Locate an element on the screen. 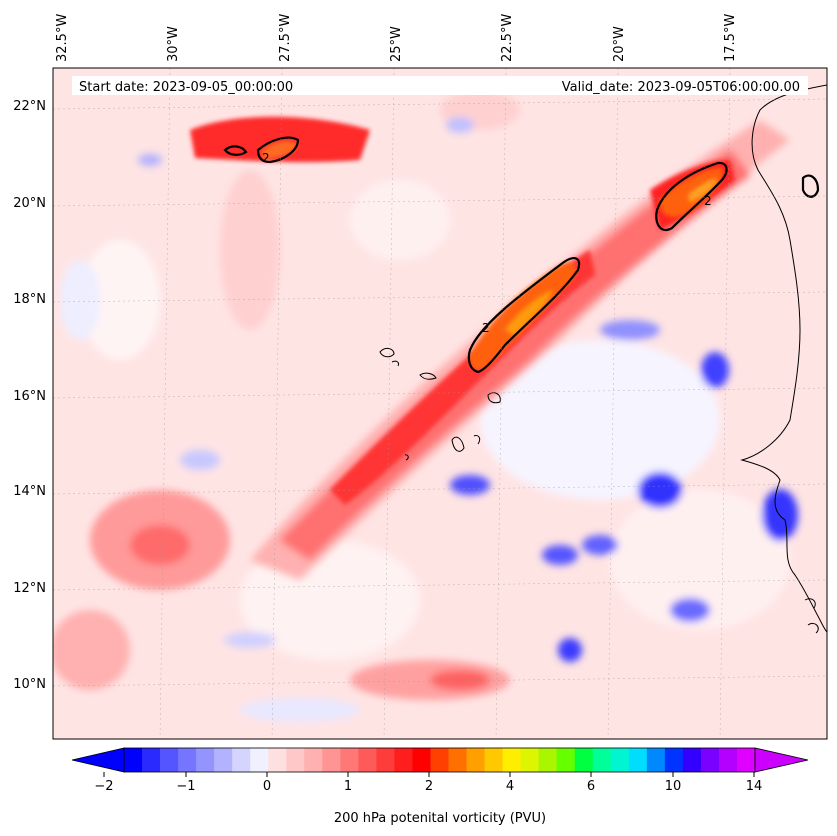 This screenshot has width=837, height=836. start-date-text: Start date: 2023-09-05_00:00:00 is located at coordinates (186, 87).